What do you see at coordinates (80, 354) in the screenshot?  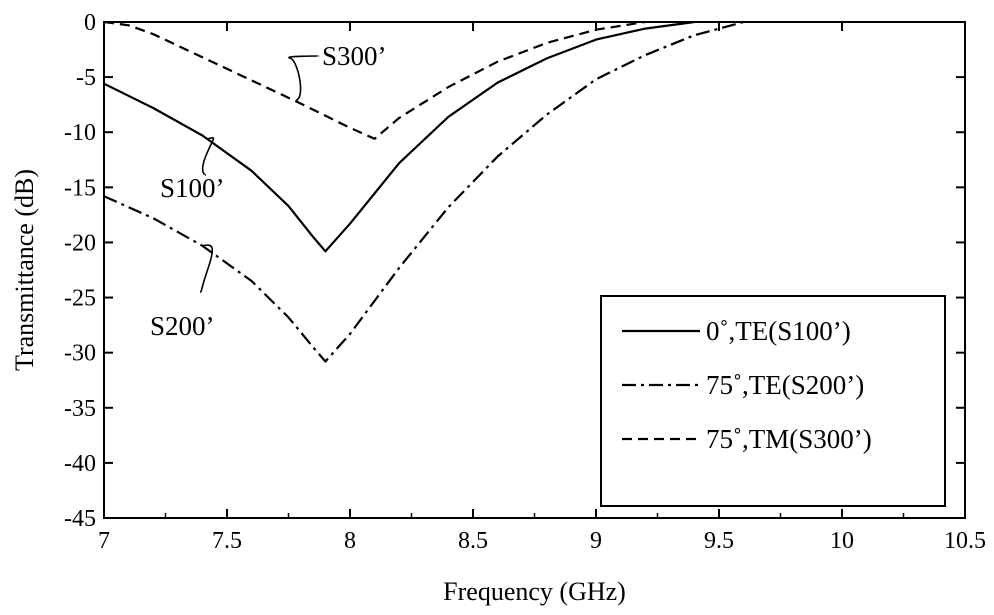 I see `y-tick-label: -30` at bounding box center [80, 354].